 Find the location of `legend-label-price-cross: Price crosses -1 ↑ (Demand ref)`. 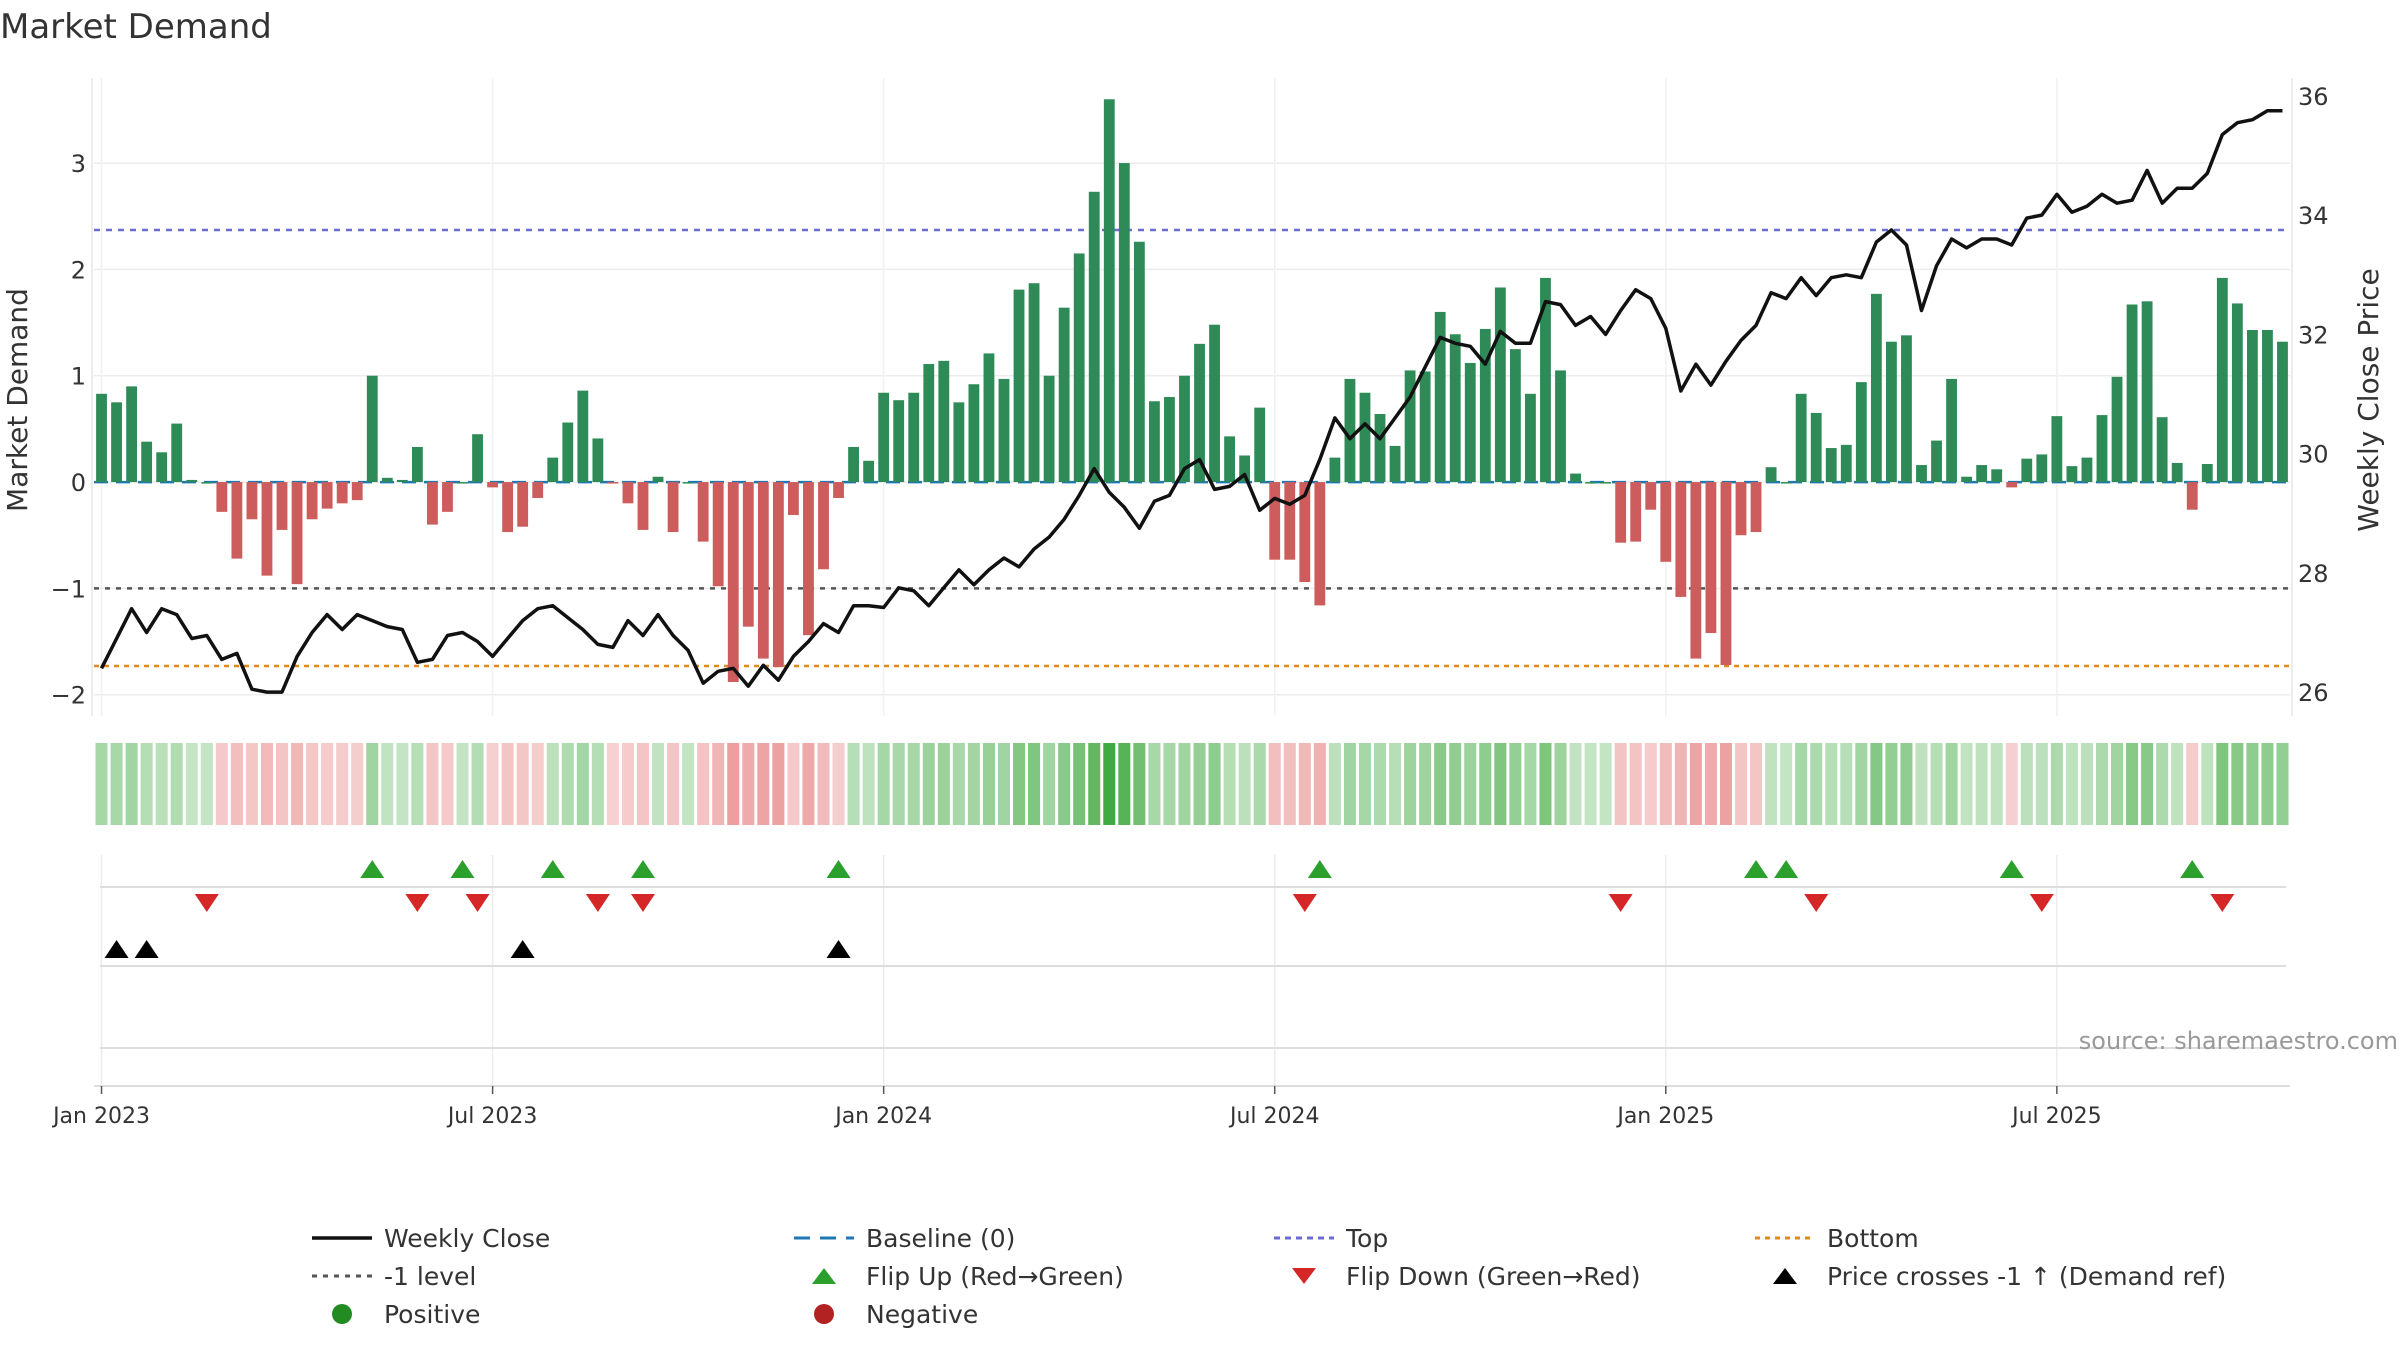

legend-label-price-cross: Price crosses -1 ↑ (Demand ref) is located at coordinates (2026, 1276).